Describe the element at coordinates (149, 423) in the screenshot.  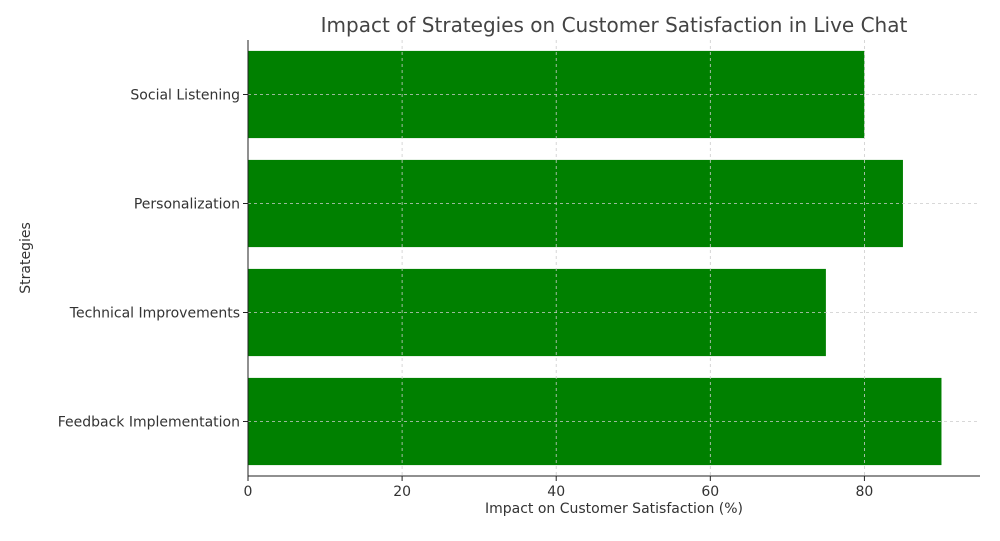
I see `y-tick-label: Feedback Implementation` at that location.